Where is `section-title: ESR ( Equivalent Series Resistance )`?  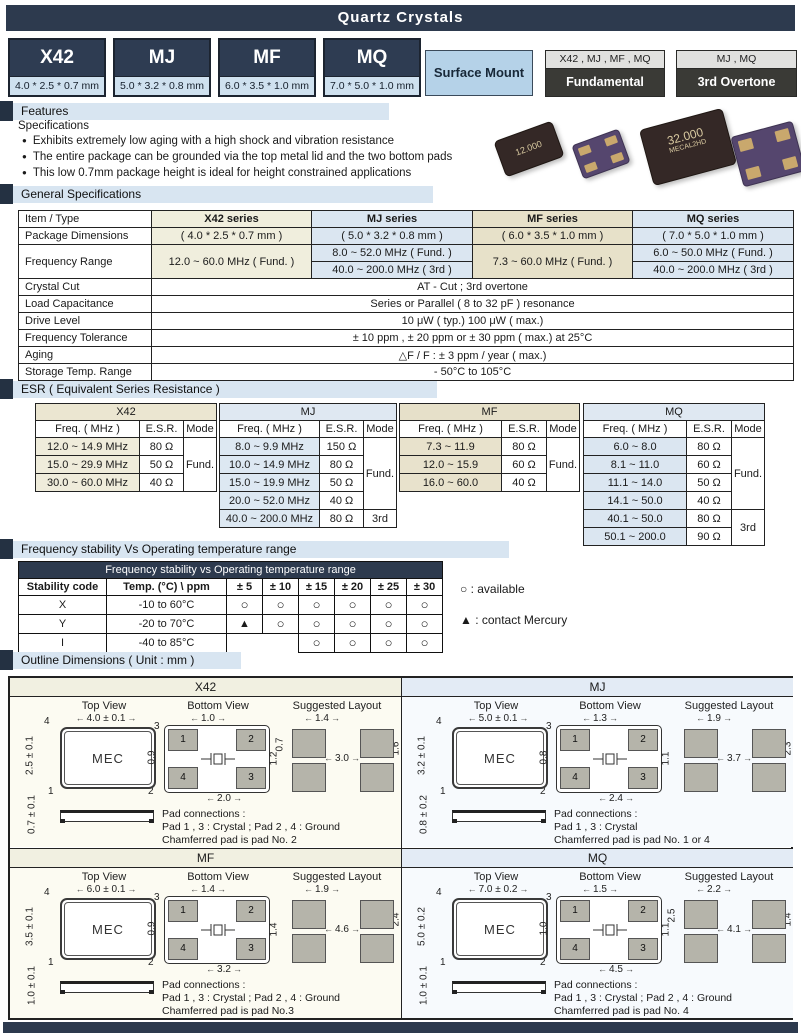
section-title: ESR ( Equivalent Series Resistance ) is located at coordinates (225, 389).